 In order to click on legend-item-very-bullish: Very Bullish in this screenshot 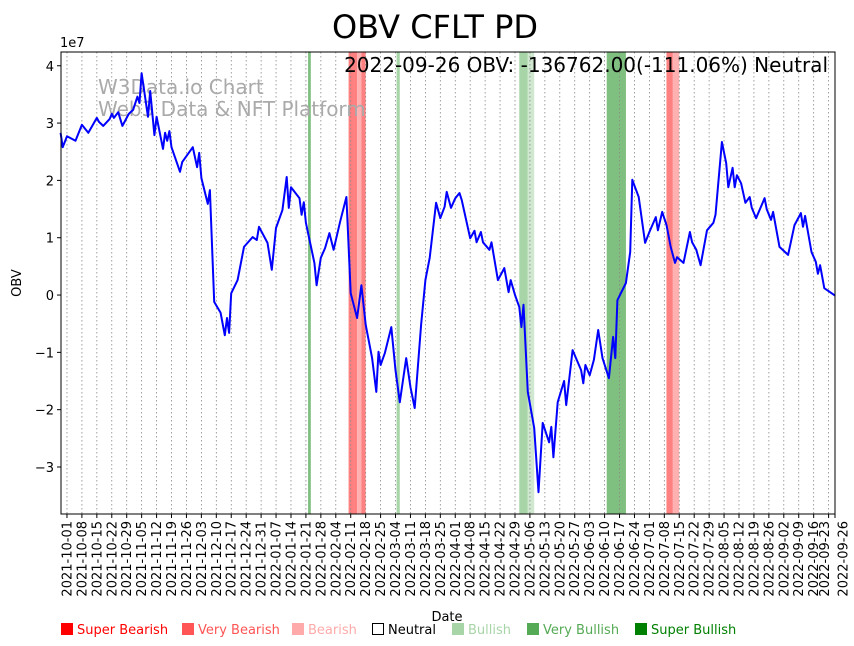, I will do `click(573, 630)`.